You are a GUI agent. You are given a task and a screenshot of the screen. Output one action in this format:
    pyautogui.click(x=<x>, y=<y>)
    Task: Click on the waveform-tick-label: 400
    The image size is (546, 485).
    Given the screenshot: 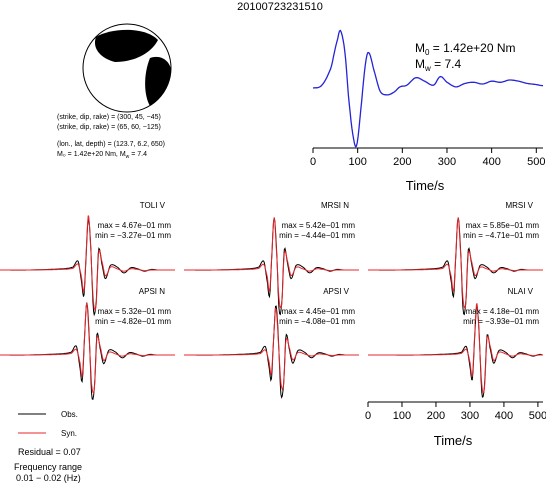 What is the action you would take?
    pyautogui.click(x=504, y=416)
    